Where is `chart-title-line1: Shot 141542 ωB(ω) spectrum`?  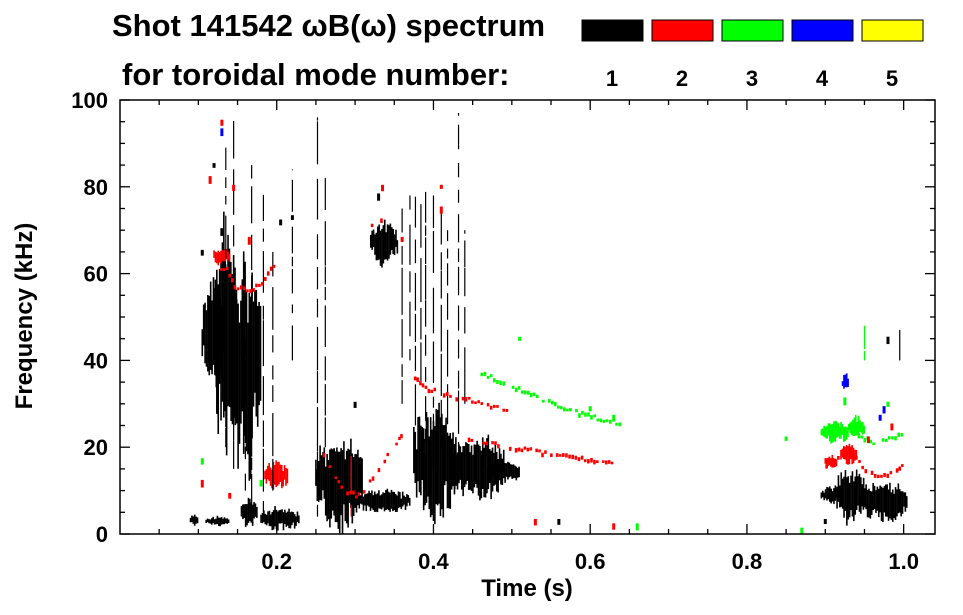 chart-title-line1: Shot 141542 ωB(ω) spectrum is located at coordinates (328, 25).